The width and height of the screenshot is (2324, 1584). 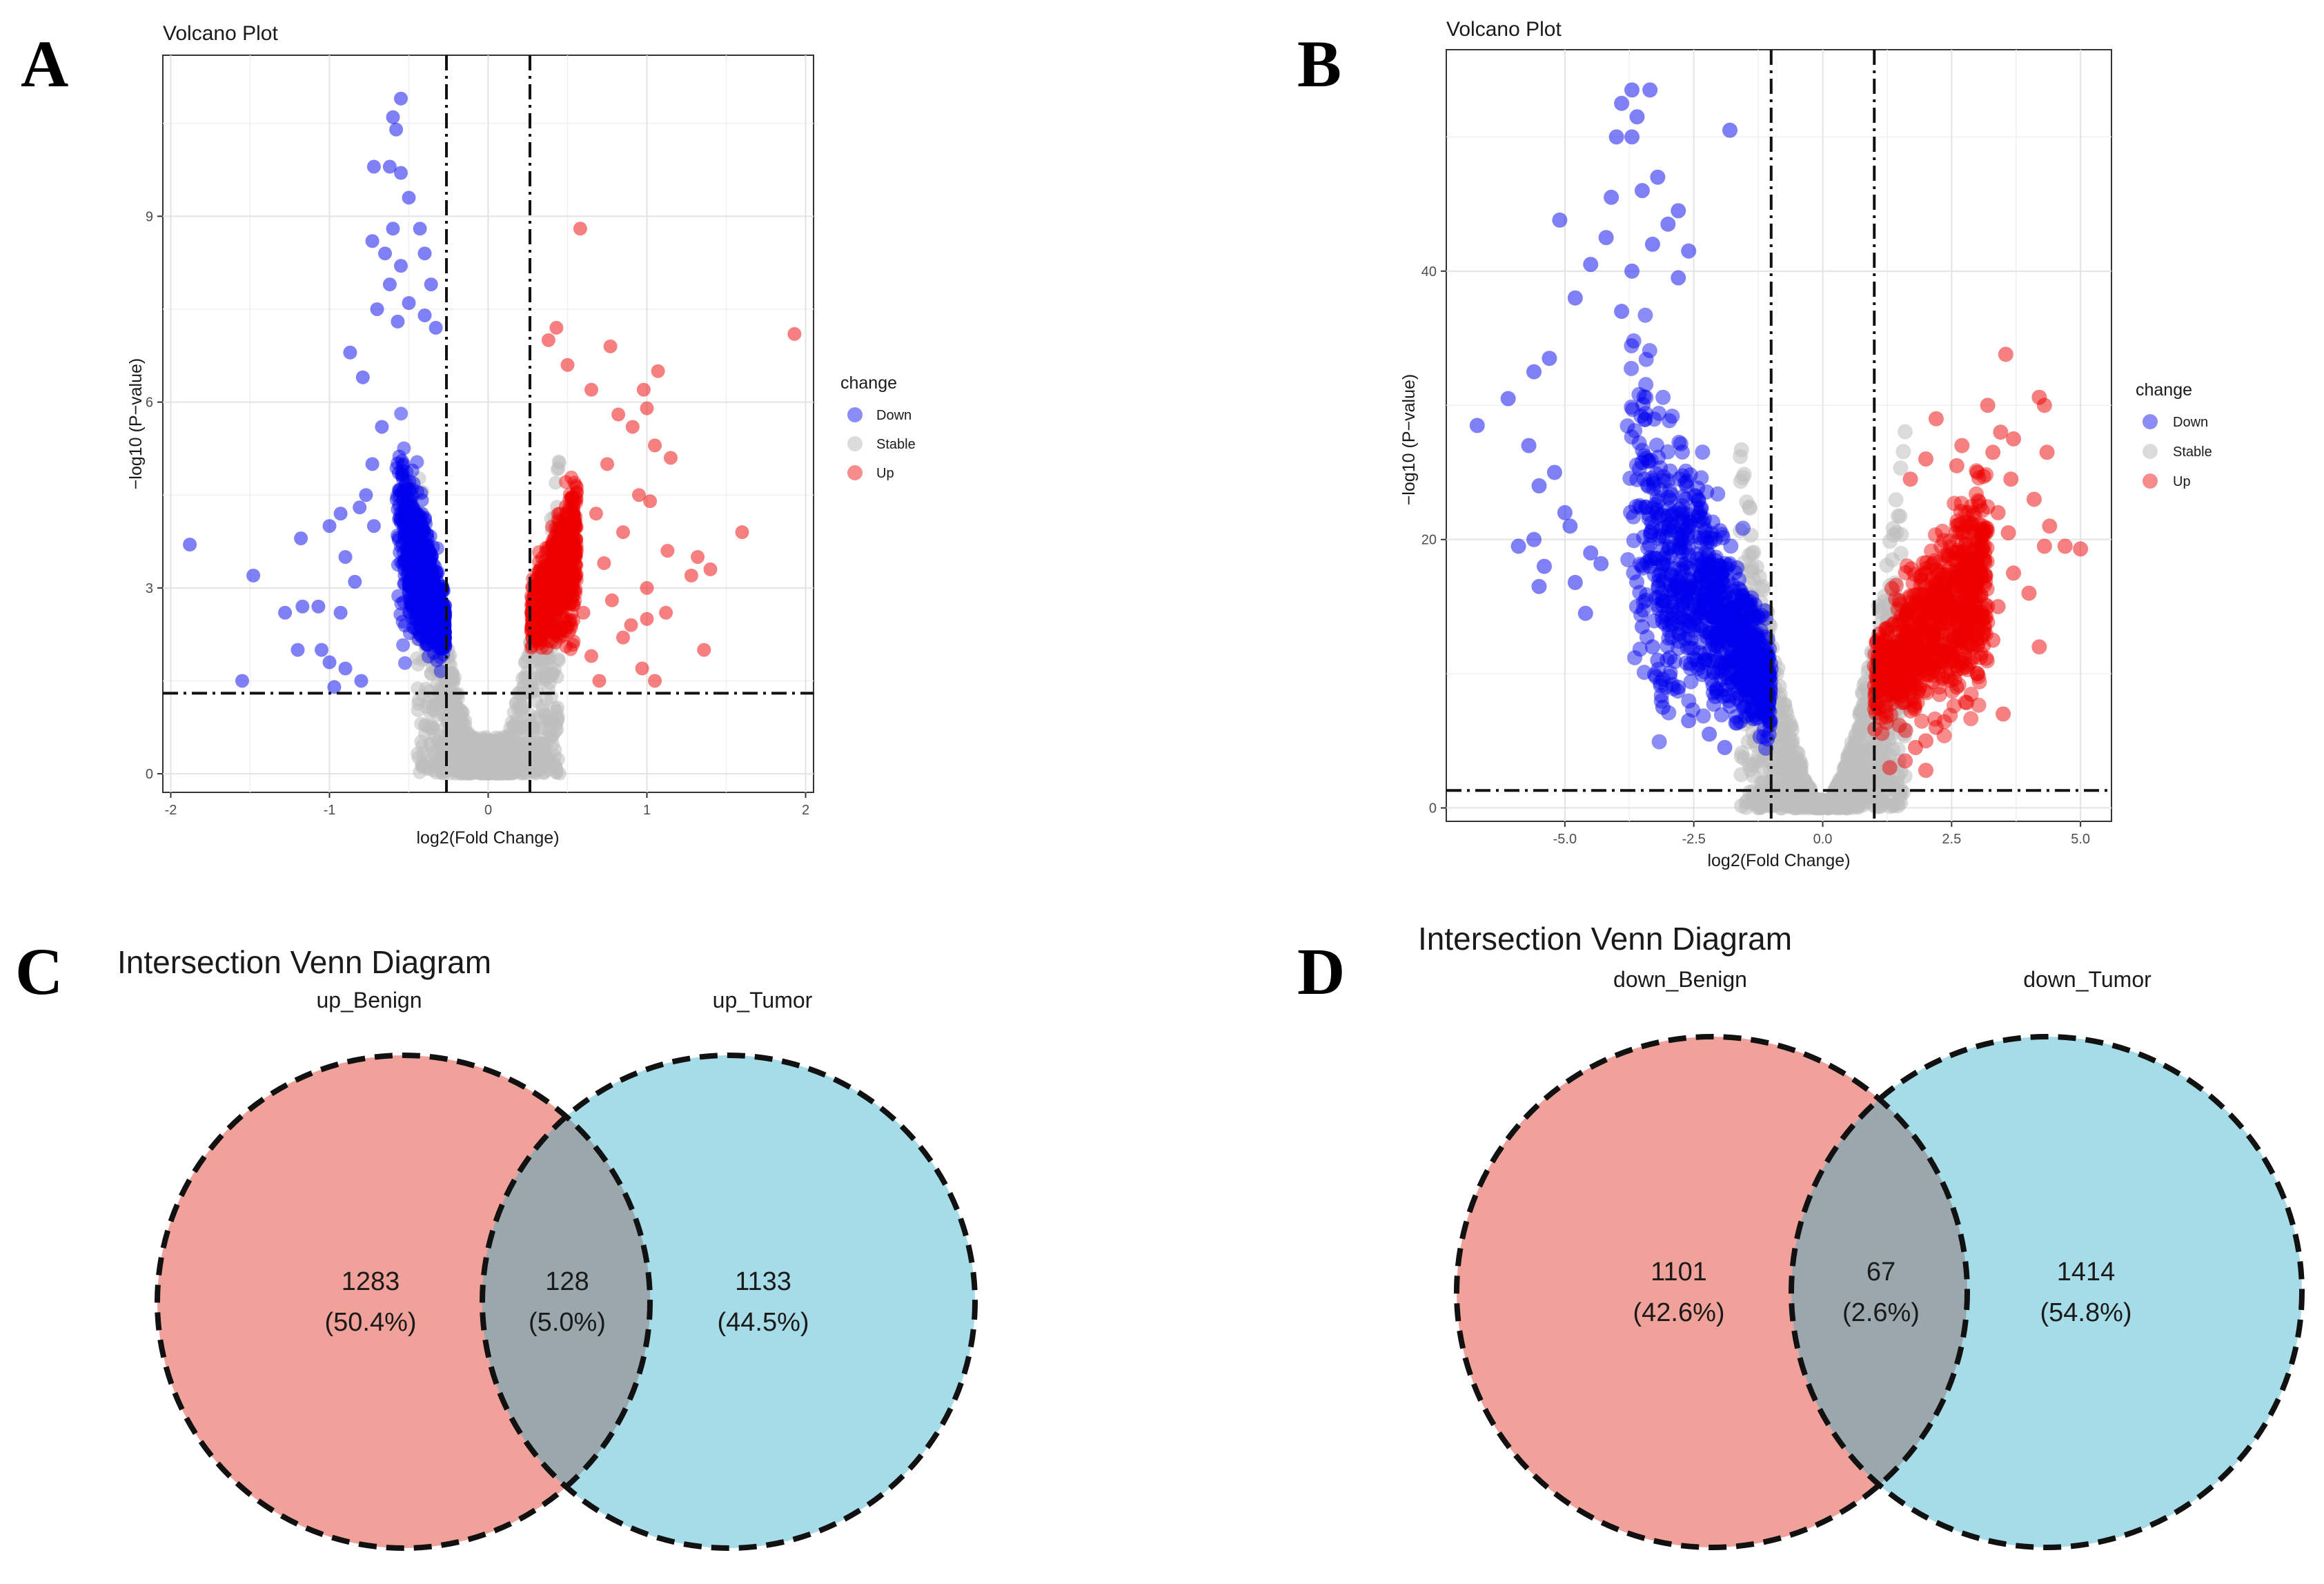 What do you see at coordinates (39, 971) in the screenshot?
I see `panel-label-c: C` at bounding box center [39, 971].